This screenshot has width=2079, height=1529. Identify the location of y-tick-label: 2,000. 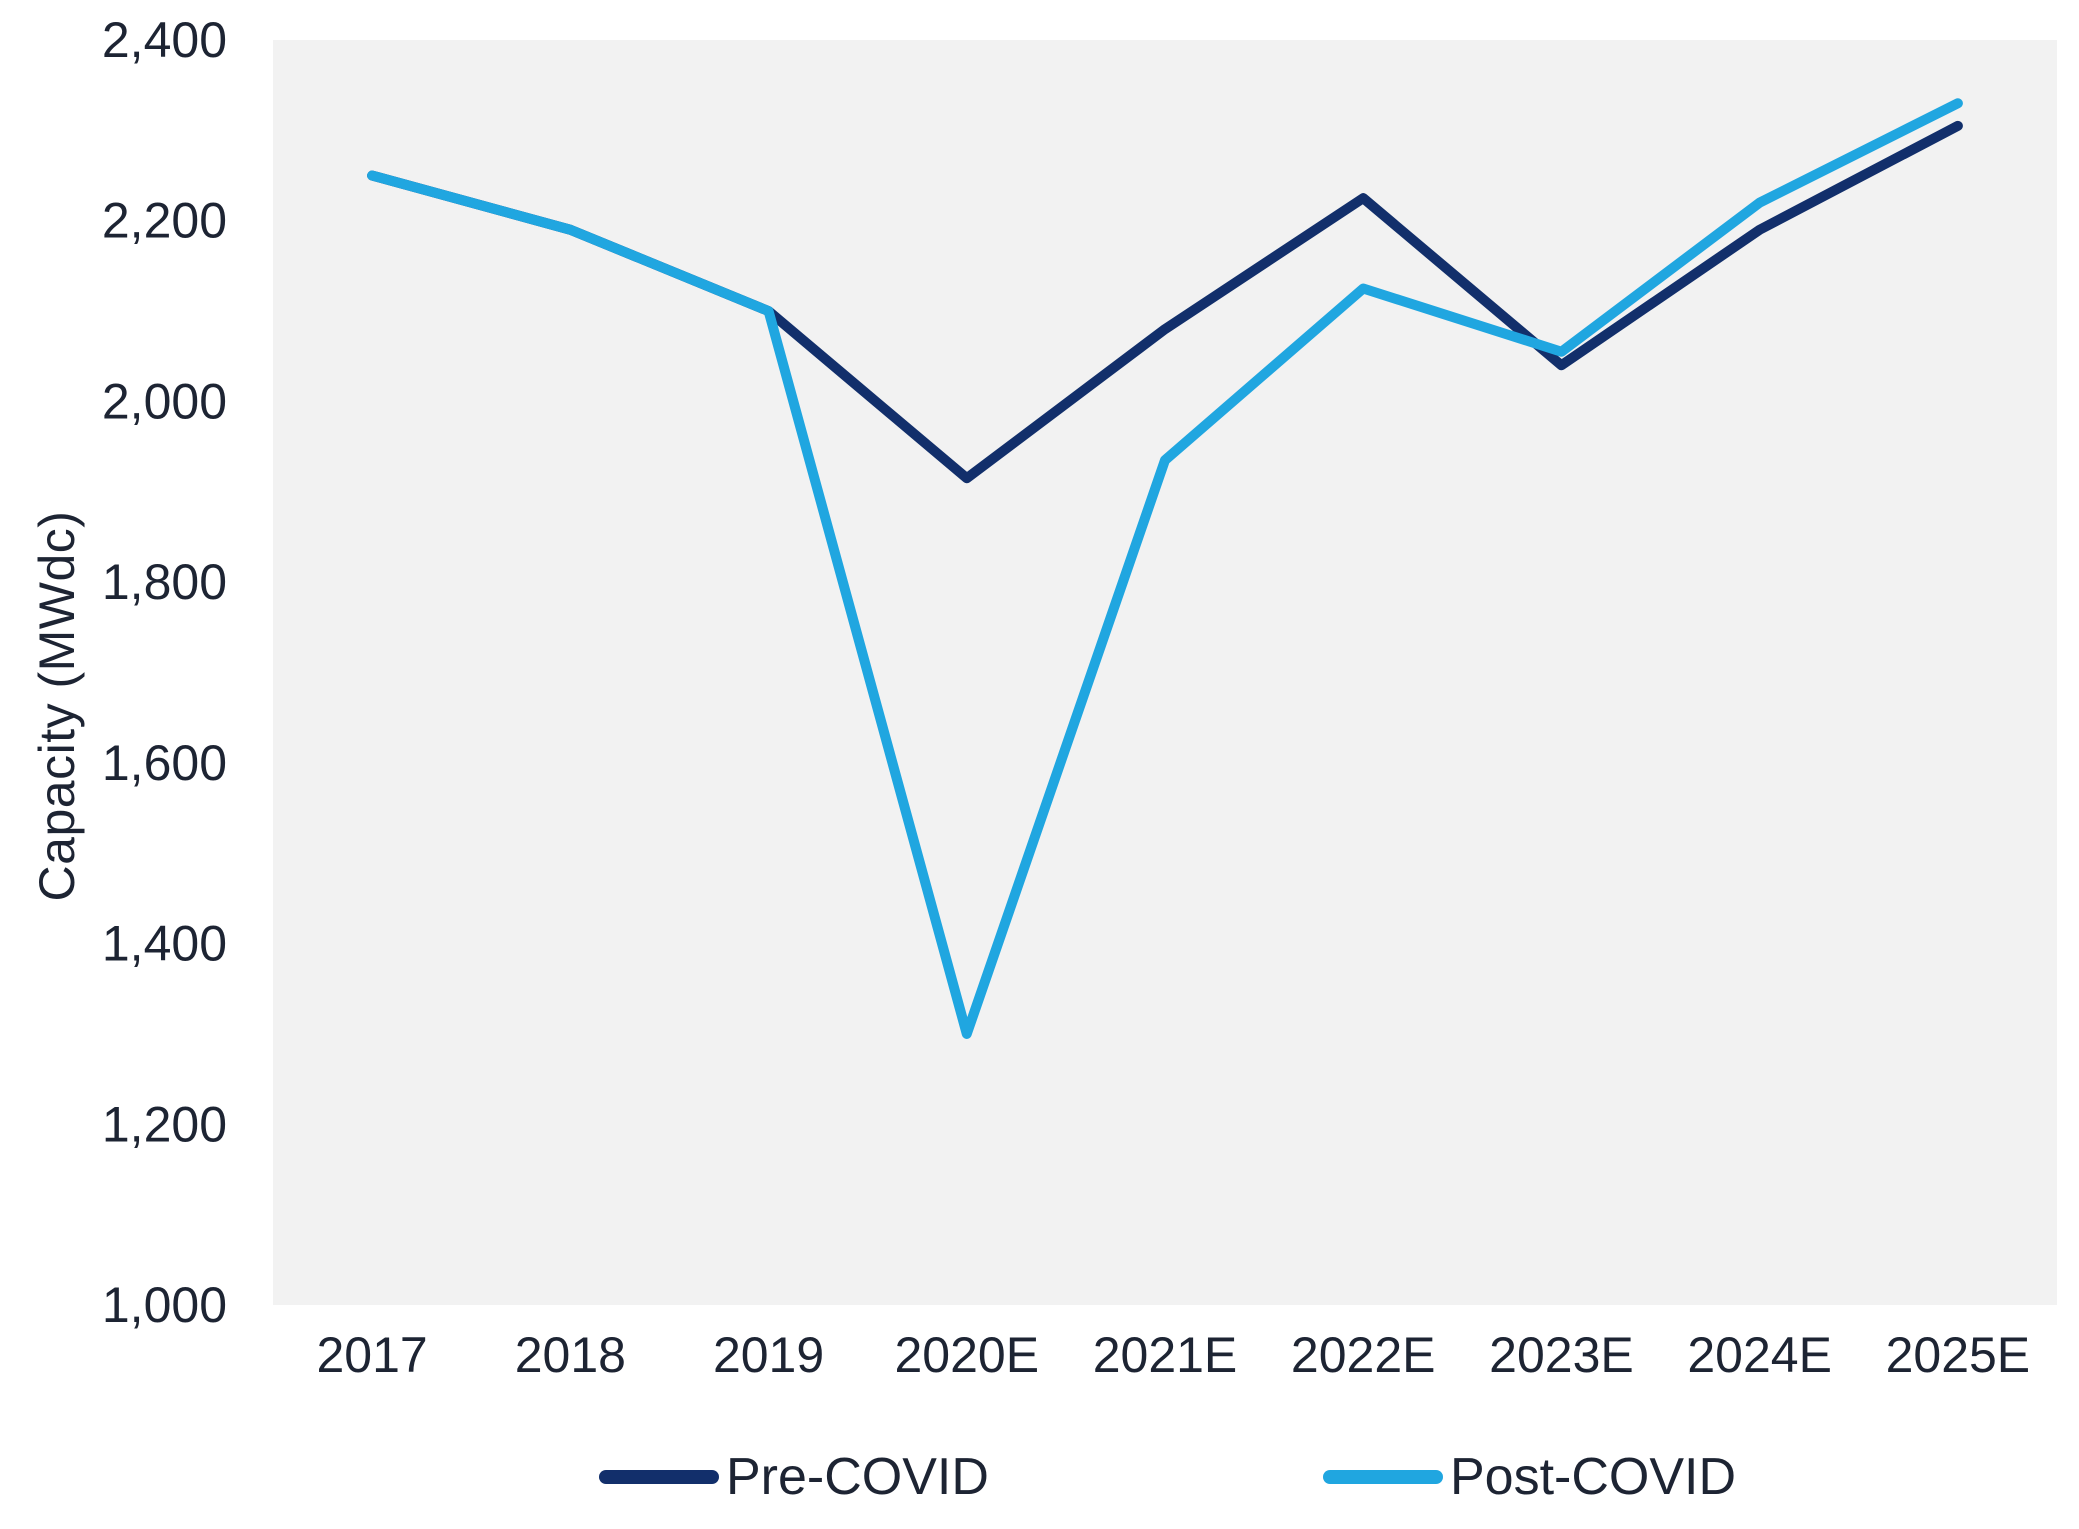
(164, 401).